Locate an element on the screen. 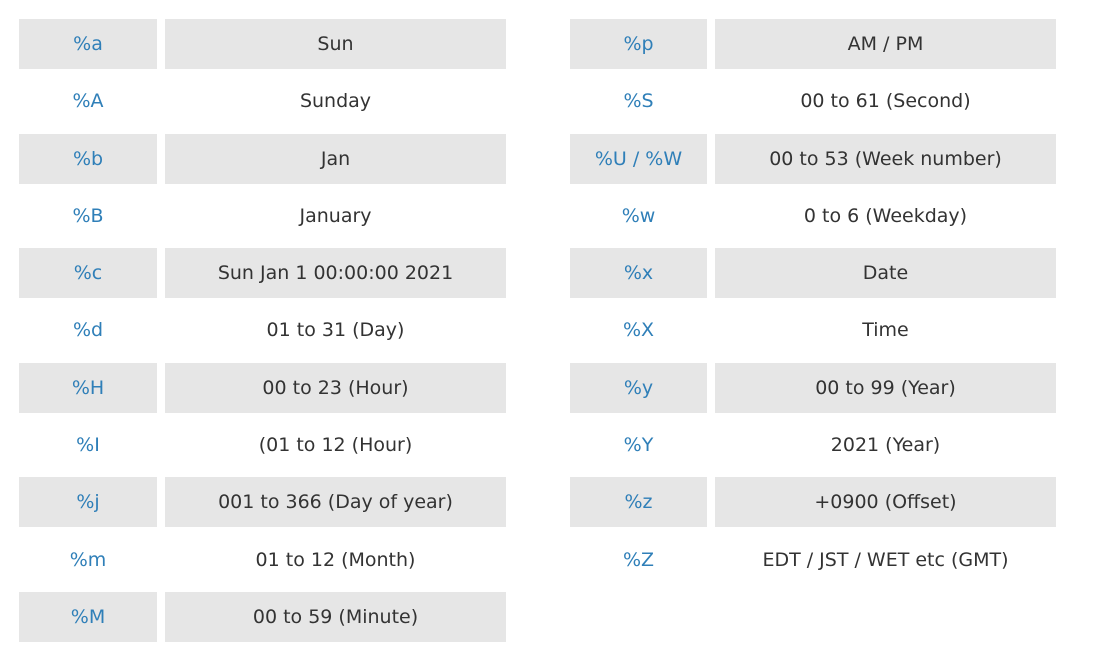  format-description: EDT / JST / WET etc (GMT) is located at coordinates (885, 559).